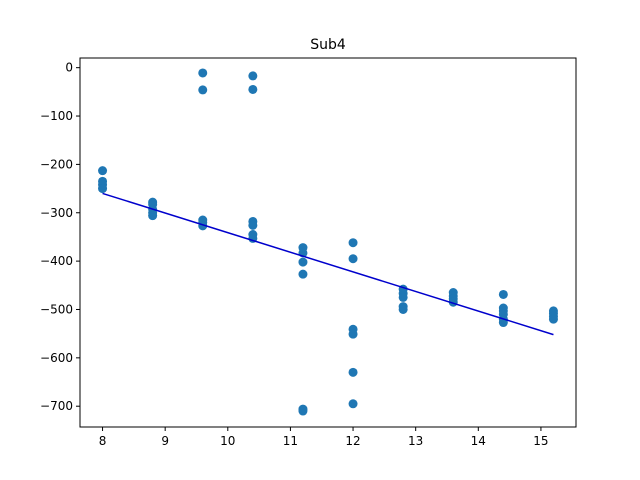  Describe the element at coordinates (540, 441) in the screenshot. I see `x-tick-label: 15` at that location.